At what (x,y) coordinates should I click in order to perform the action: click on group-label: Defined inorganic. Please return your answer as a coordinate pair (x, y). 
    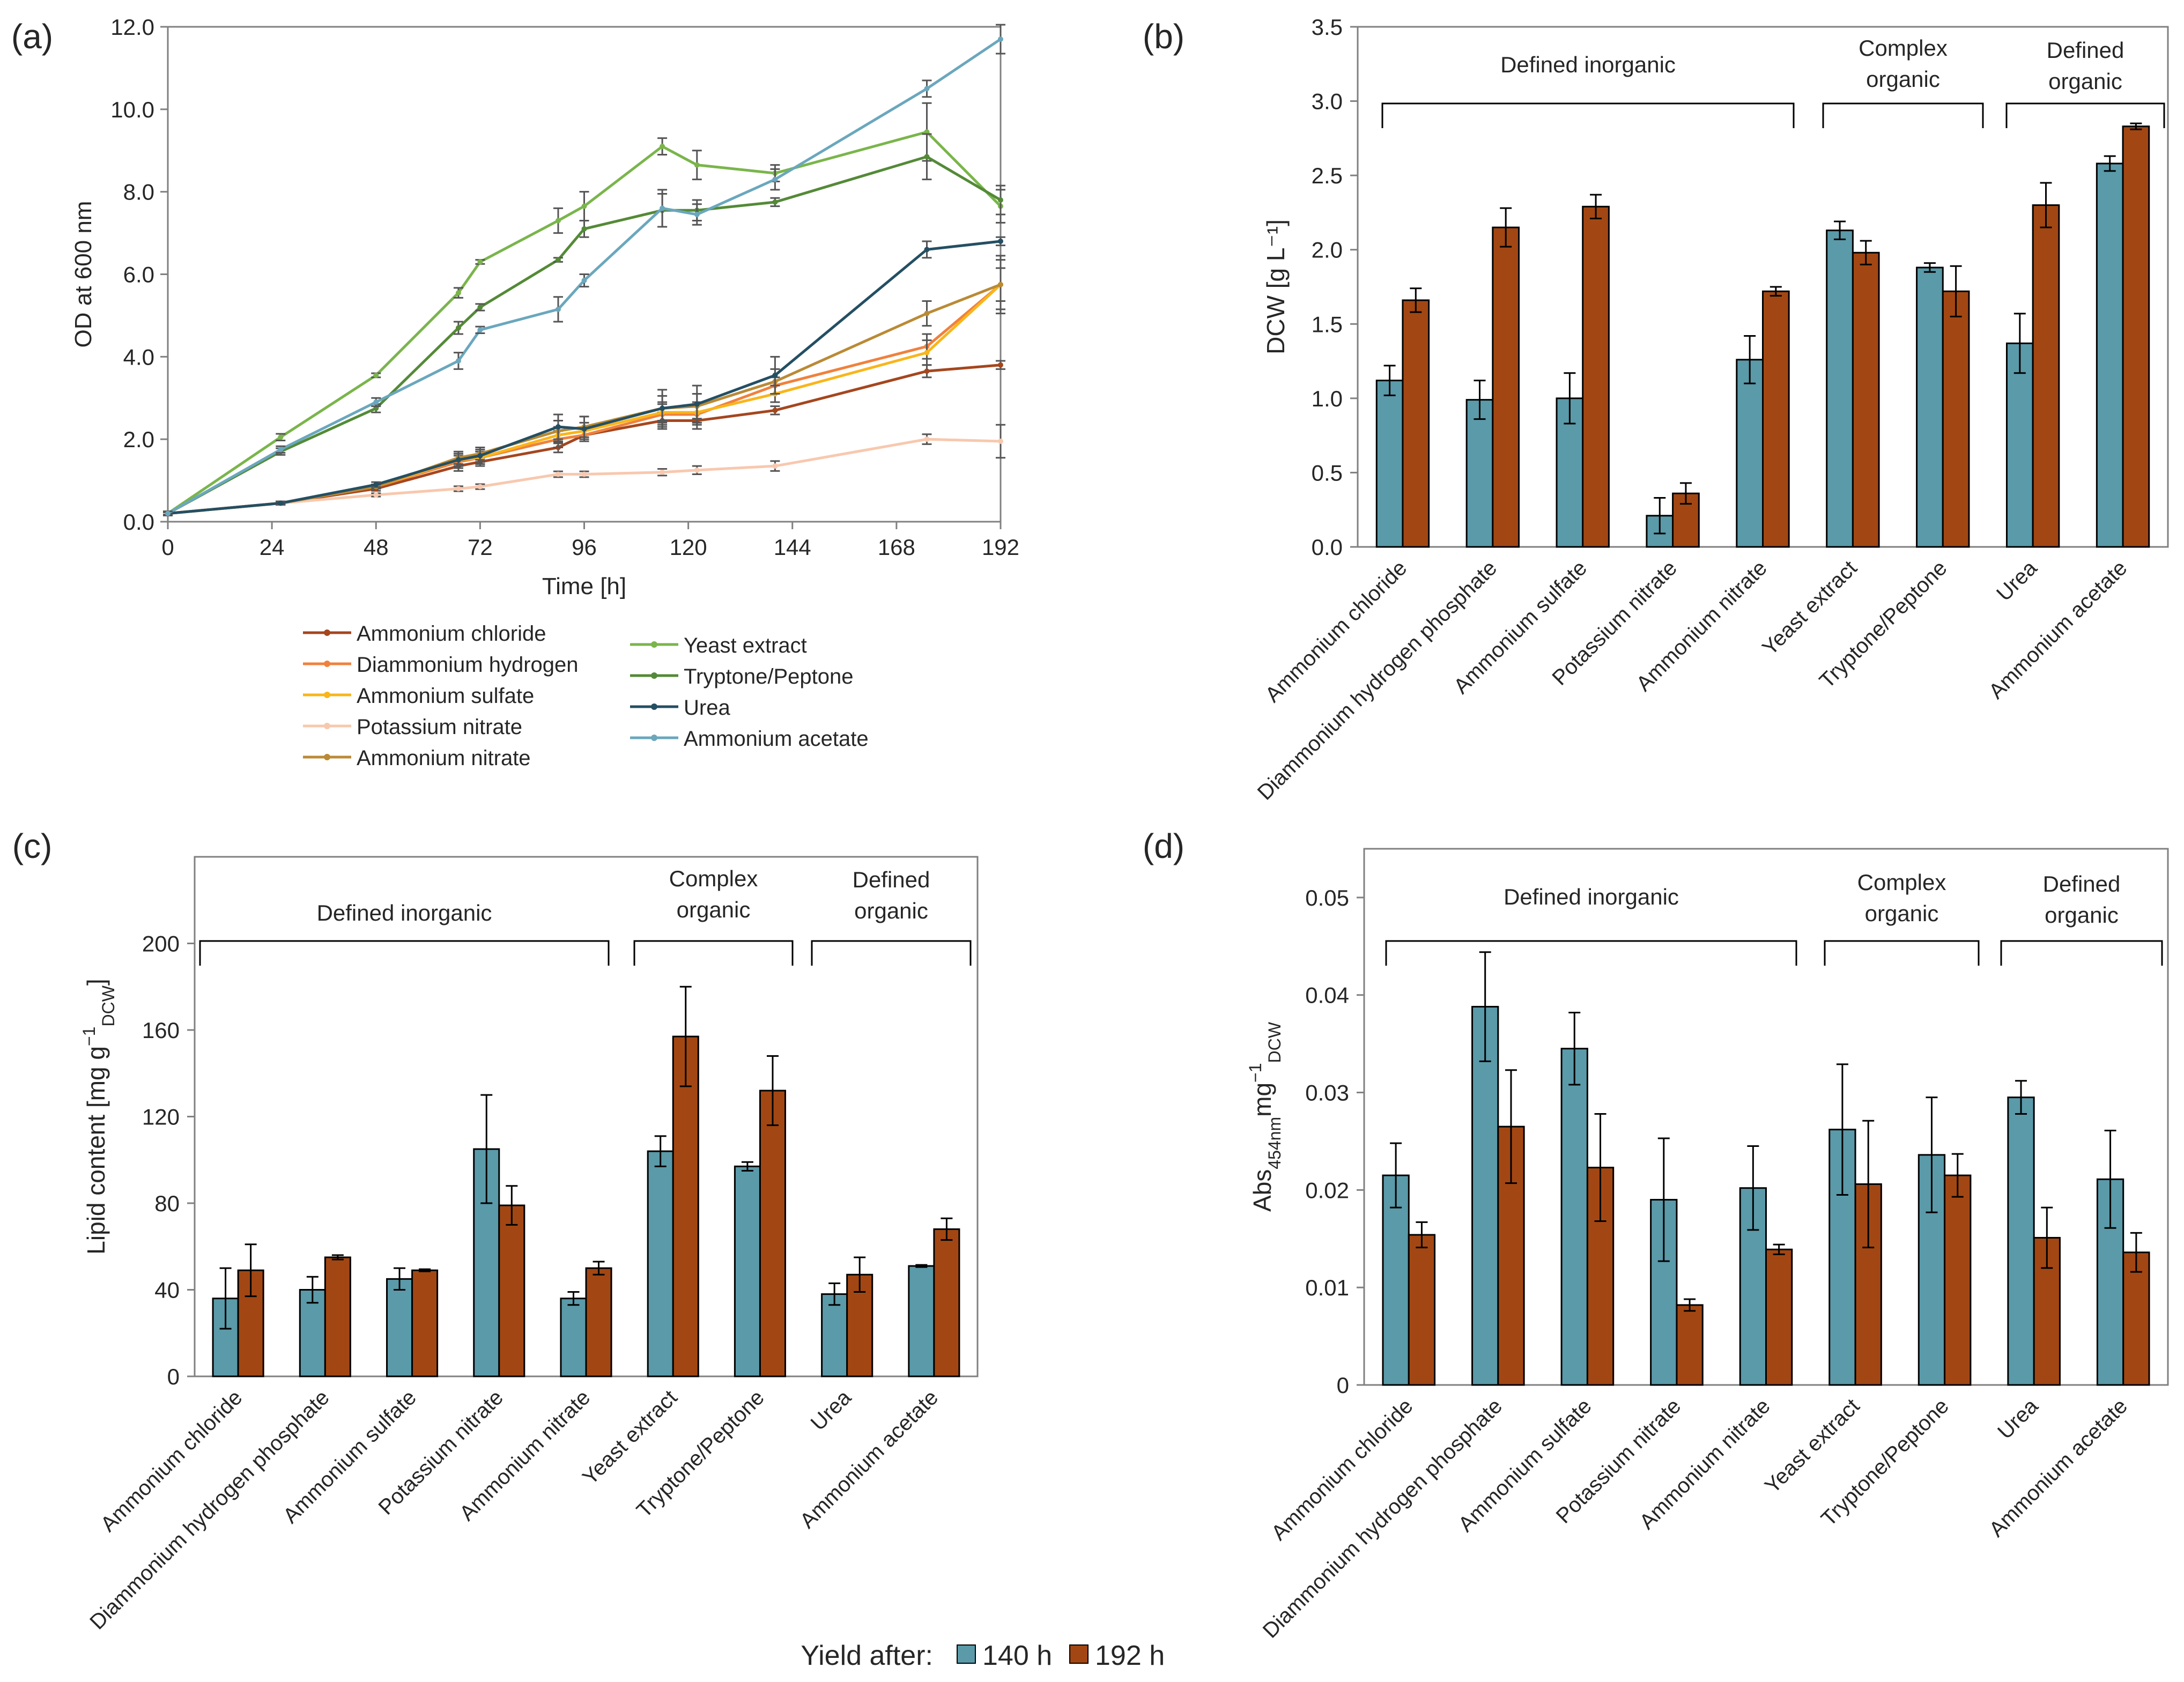
    Looking at the image, I should click on (1588, 64).